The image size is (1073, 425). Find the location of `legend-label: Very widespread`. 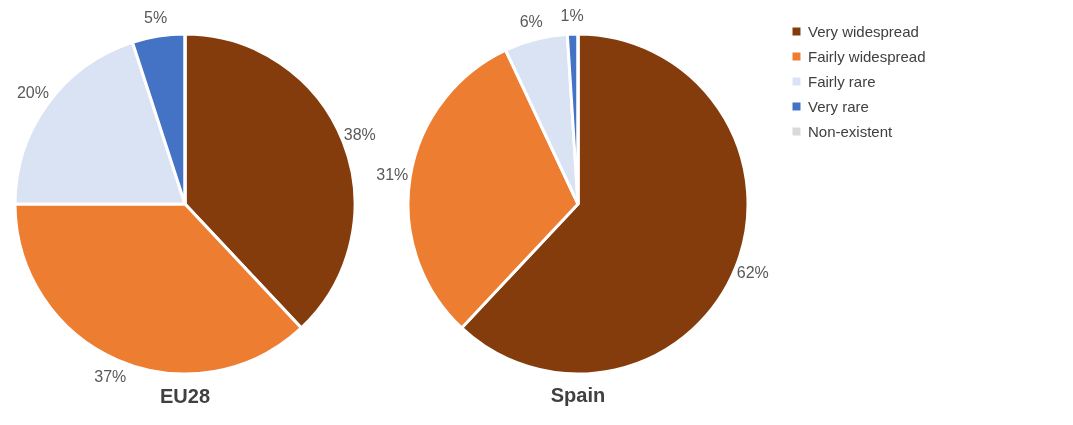

legend-label: Very widespread is located at coordinates (863, 31).